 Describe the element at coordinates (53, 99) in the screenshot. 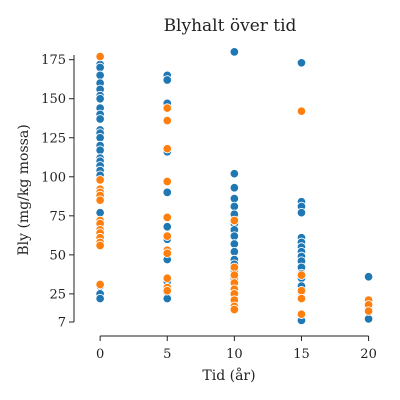

I see `y-tick-label: 150` at that location.